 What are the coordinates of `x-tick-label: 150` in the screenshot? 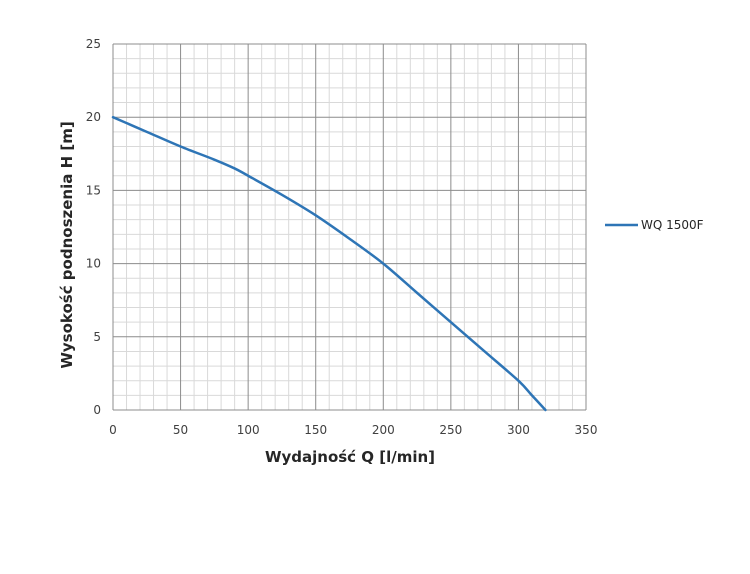 It's located at (315, 430).